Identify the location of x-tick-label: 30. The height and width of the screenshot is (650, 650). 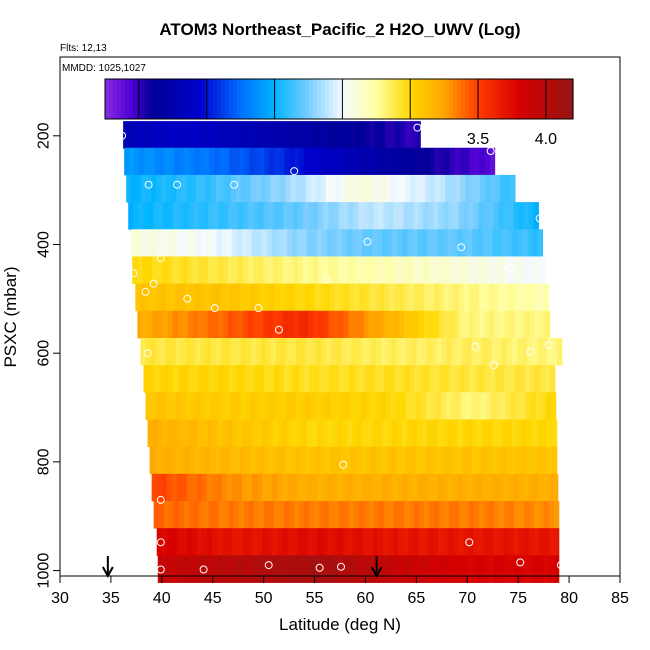
(60, 598).